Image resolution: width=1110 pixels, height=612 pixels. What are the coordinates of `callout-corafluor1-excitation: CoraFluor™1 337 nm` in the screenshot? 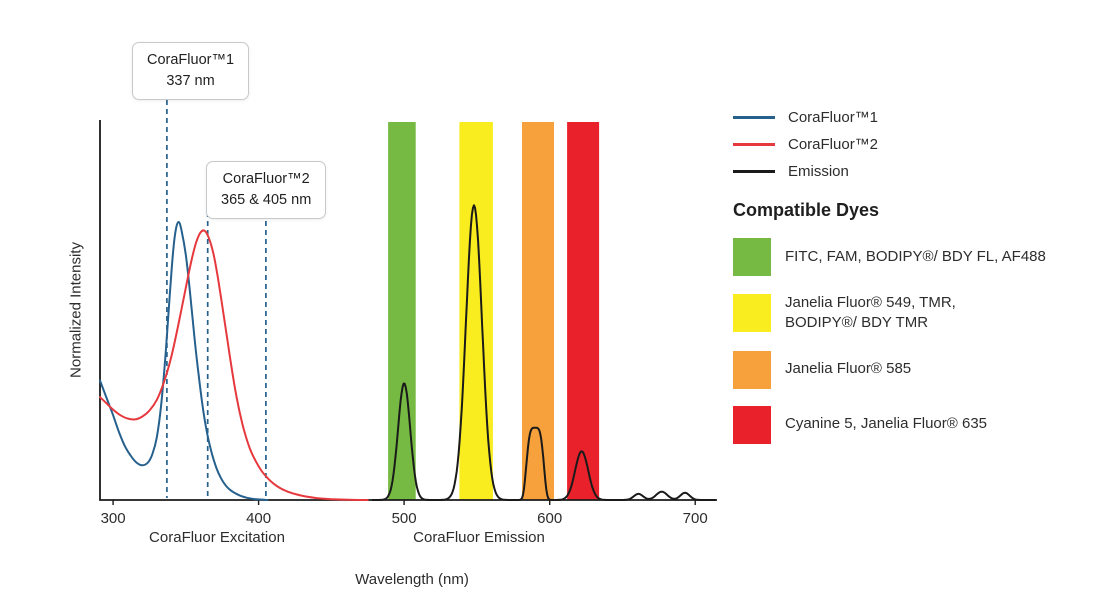 It's located at (191, 71).